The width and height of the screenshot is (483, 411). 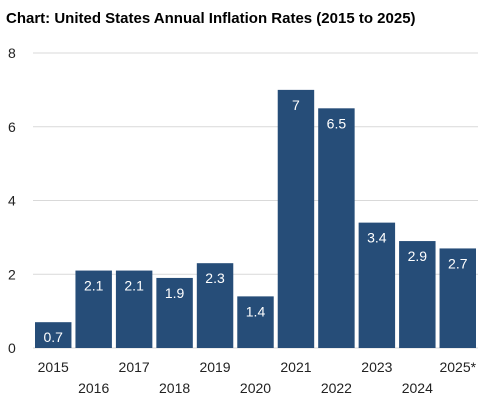 I want to click on data-label: 0.7, so click(x=53, y=337).